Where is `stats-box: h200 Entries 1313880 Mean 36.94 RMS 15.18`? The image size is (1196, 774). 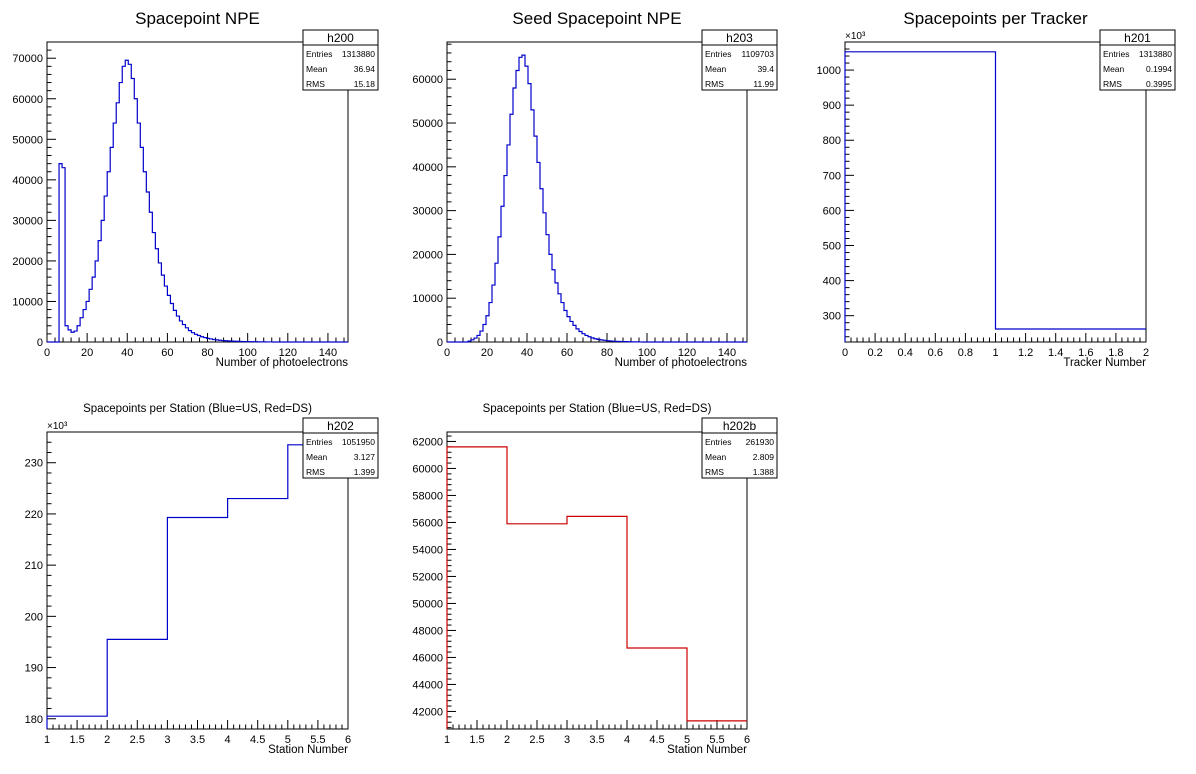 stats-box: h200 Entries 1313880 Mean 36.94 RMS 15.18 is located at coordinates (340, 60).